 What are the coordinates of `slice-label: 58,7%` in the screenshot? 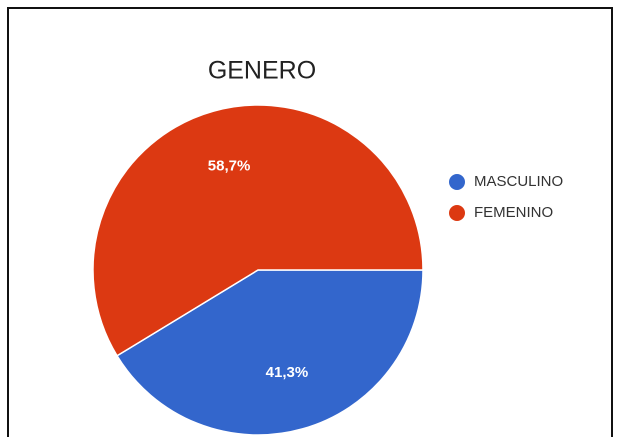 It's located at (229, 166).